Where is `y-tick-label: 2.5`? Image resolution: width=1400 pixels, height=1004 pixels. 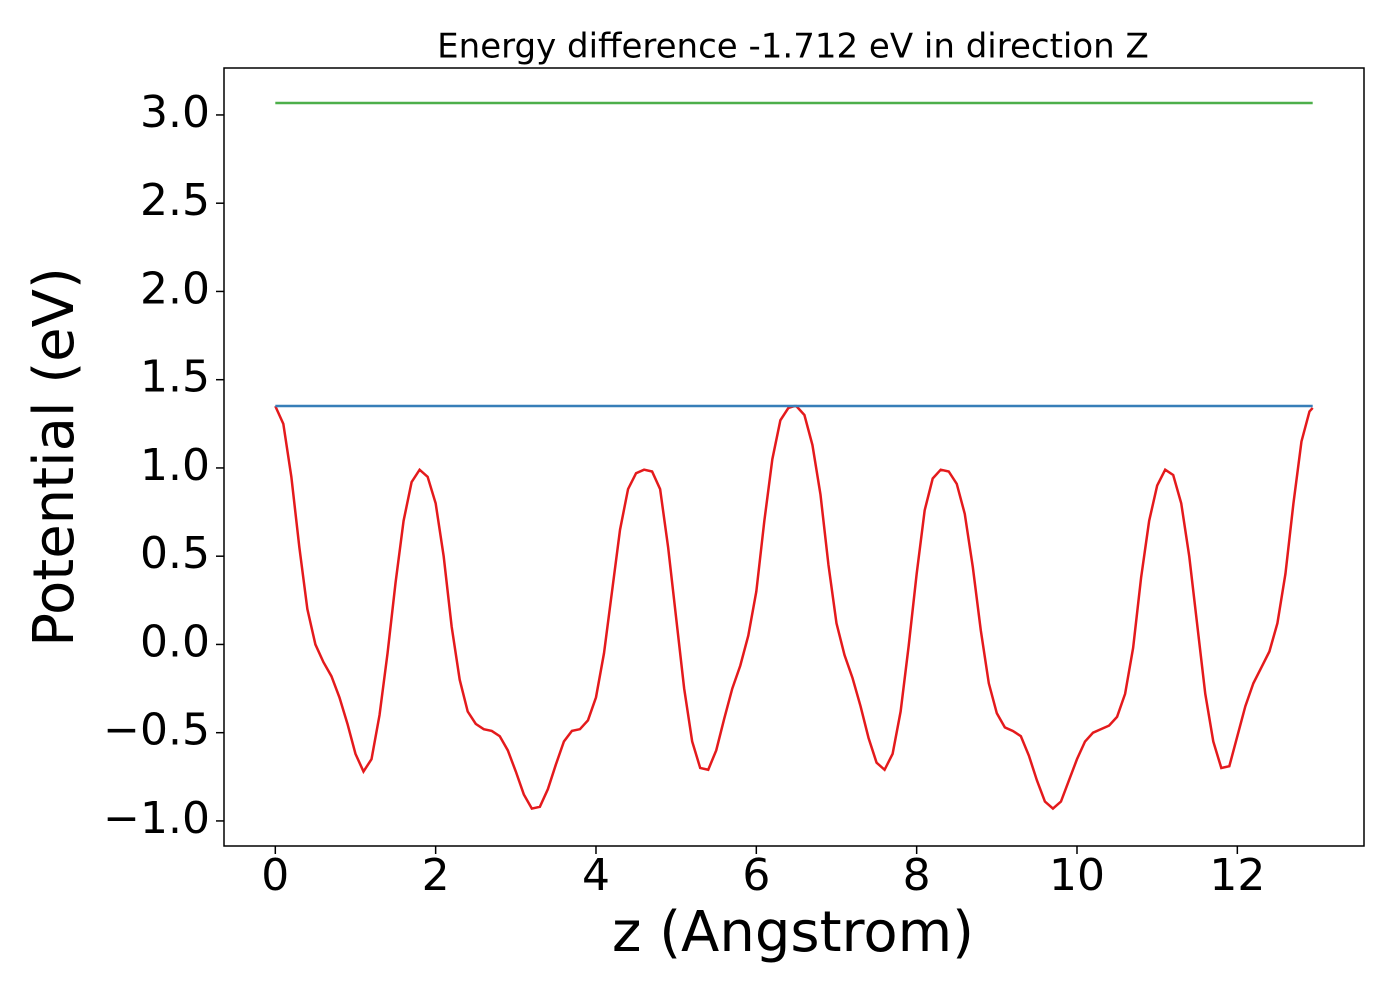
y-tick-label: 2.5 is located at coordinates (175, 200).